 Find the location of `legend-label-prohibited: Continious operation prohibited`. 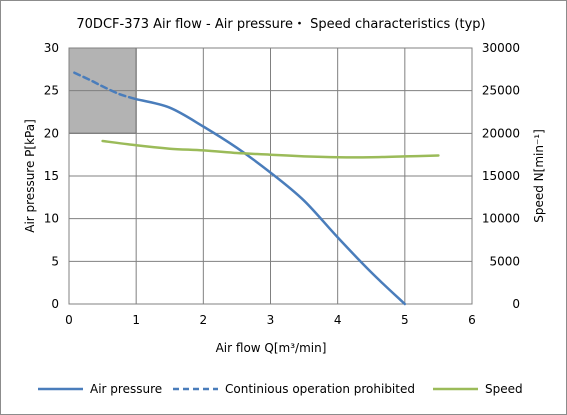

legend-label-prohibited: Continious operation prohibited is located at coordinates (320, 389).